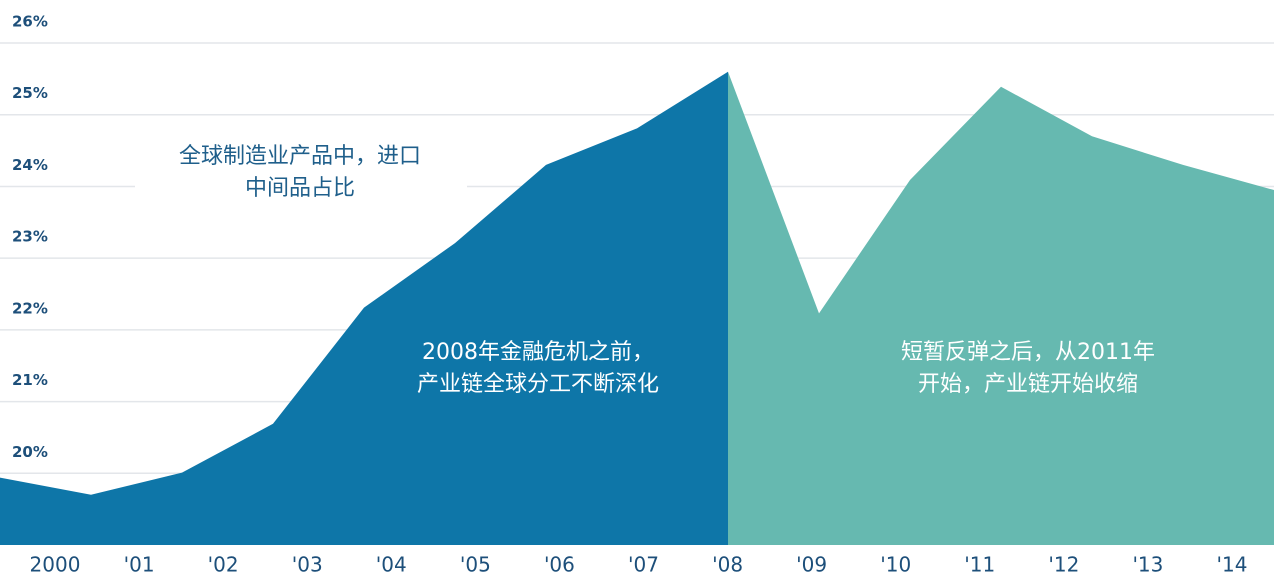  What do you see at coordinates (300, 188) in the screenshot?
I see `annotation: 中间品占比` at bounding box center [300, 188].